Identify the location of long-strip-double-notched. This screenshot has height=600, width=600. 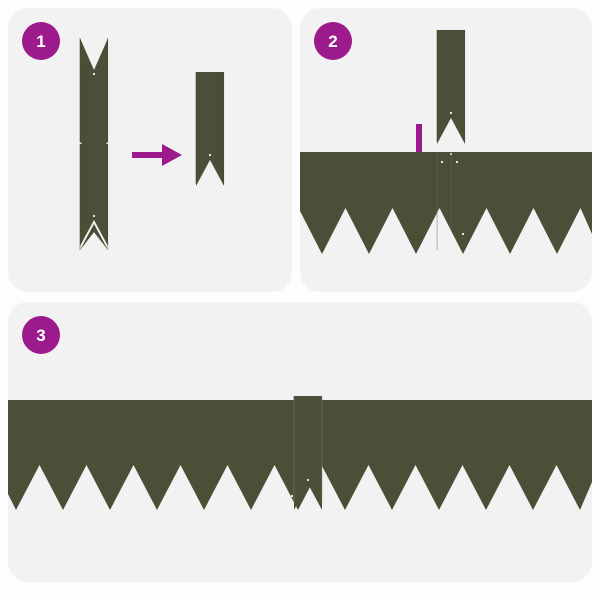
(94, 144).